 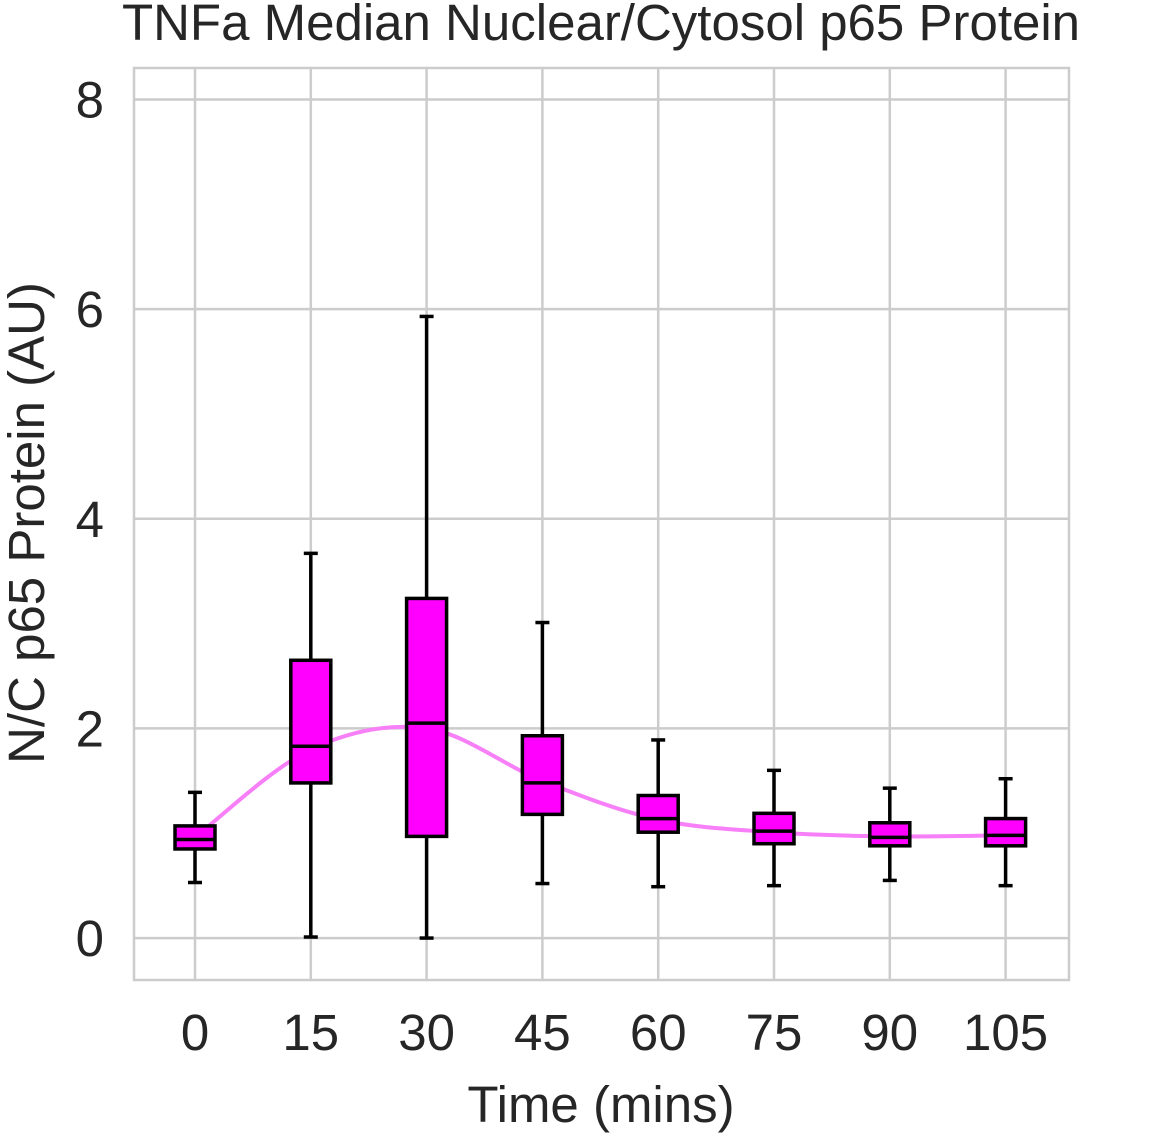 What do you see at coordinates (310, 1032) in the screenshot?
I see `x-tick-label: 15` at bounding box center [310, 1032].